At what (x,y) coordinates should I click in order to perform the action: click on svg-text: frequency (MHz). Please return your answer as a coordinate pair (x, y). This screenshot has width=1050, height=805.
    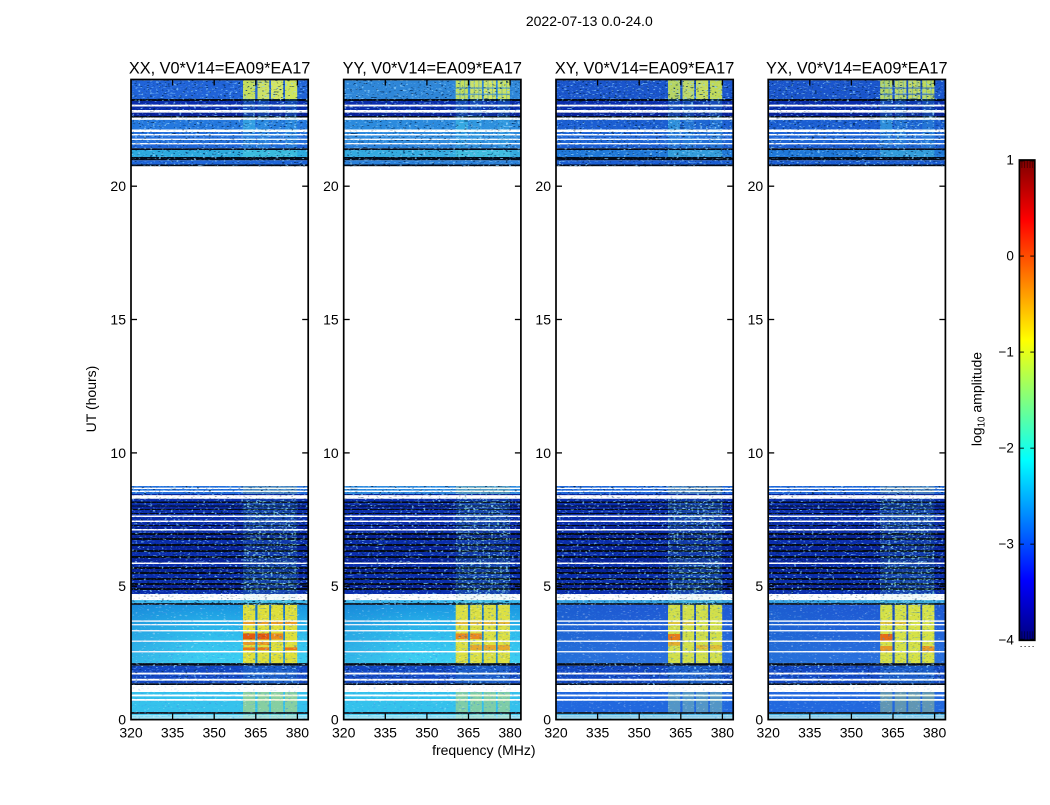
    Looking at the image, I should click on (483, 750).